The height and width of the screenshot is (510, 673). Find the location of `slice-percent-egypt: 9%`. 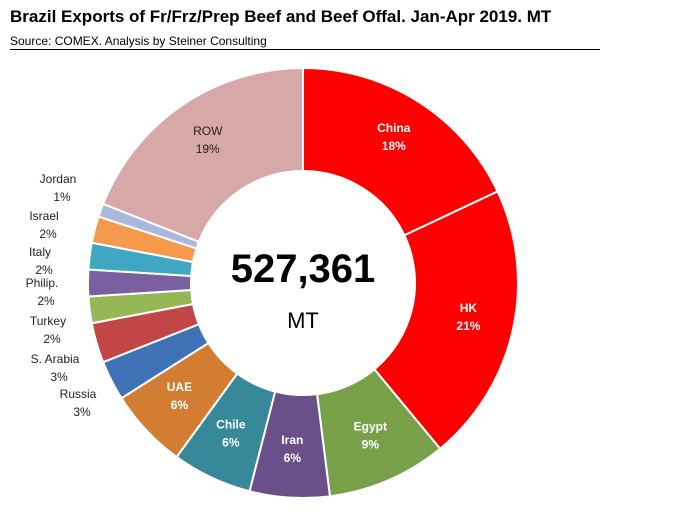

slice-percent-egypt: 9% is located at coordinates (371, 445).